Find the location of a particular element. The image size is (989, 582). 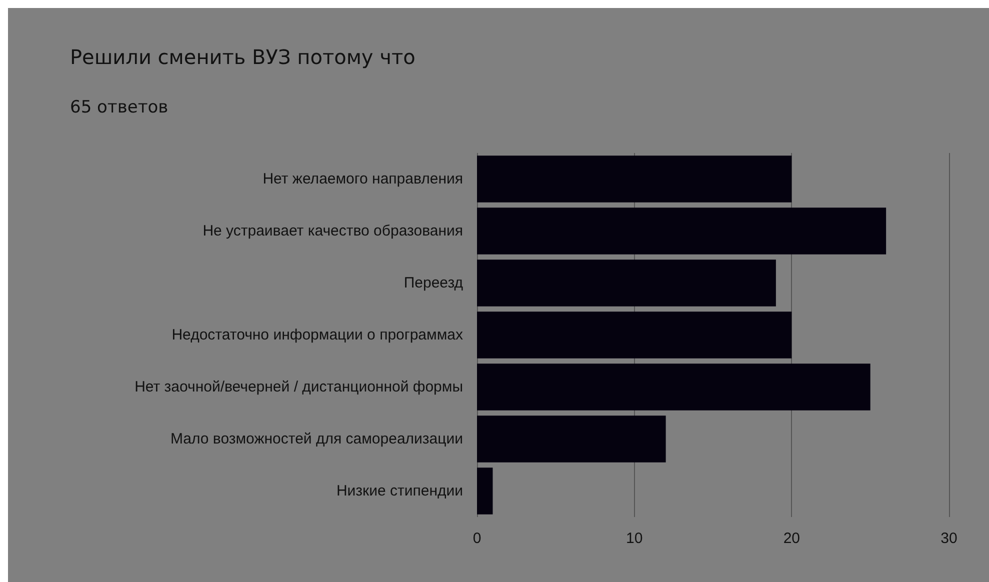

x-tick-label: 0 is located at coordinates (477, 538).